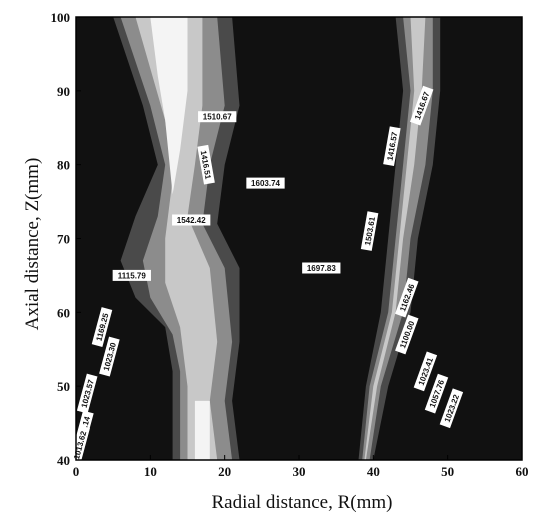 The height and width of the screenshot is (524, 540). I want to click on x-tick-label: 10, so click(150, 471).